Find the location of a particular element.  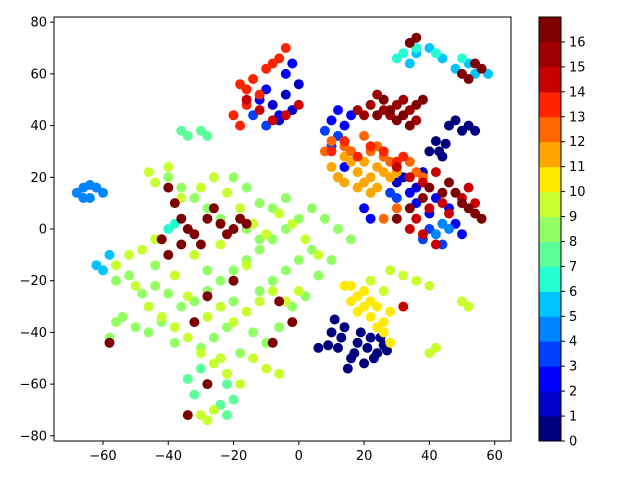

x-tick-label: −20 is located at coordinates (233, 456).